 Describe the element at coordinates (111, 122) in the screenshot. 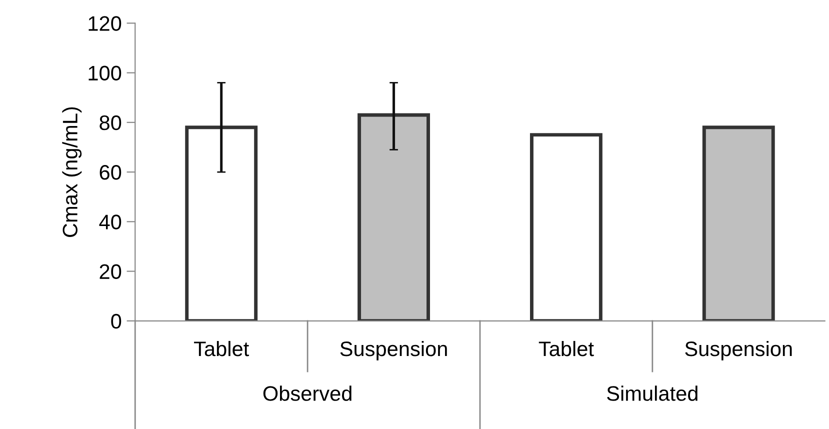

I see `y-tick-label: 80` at that location.